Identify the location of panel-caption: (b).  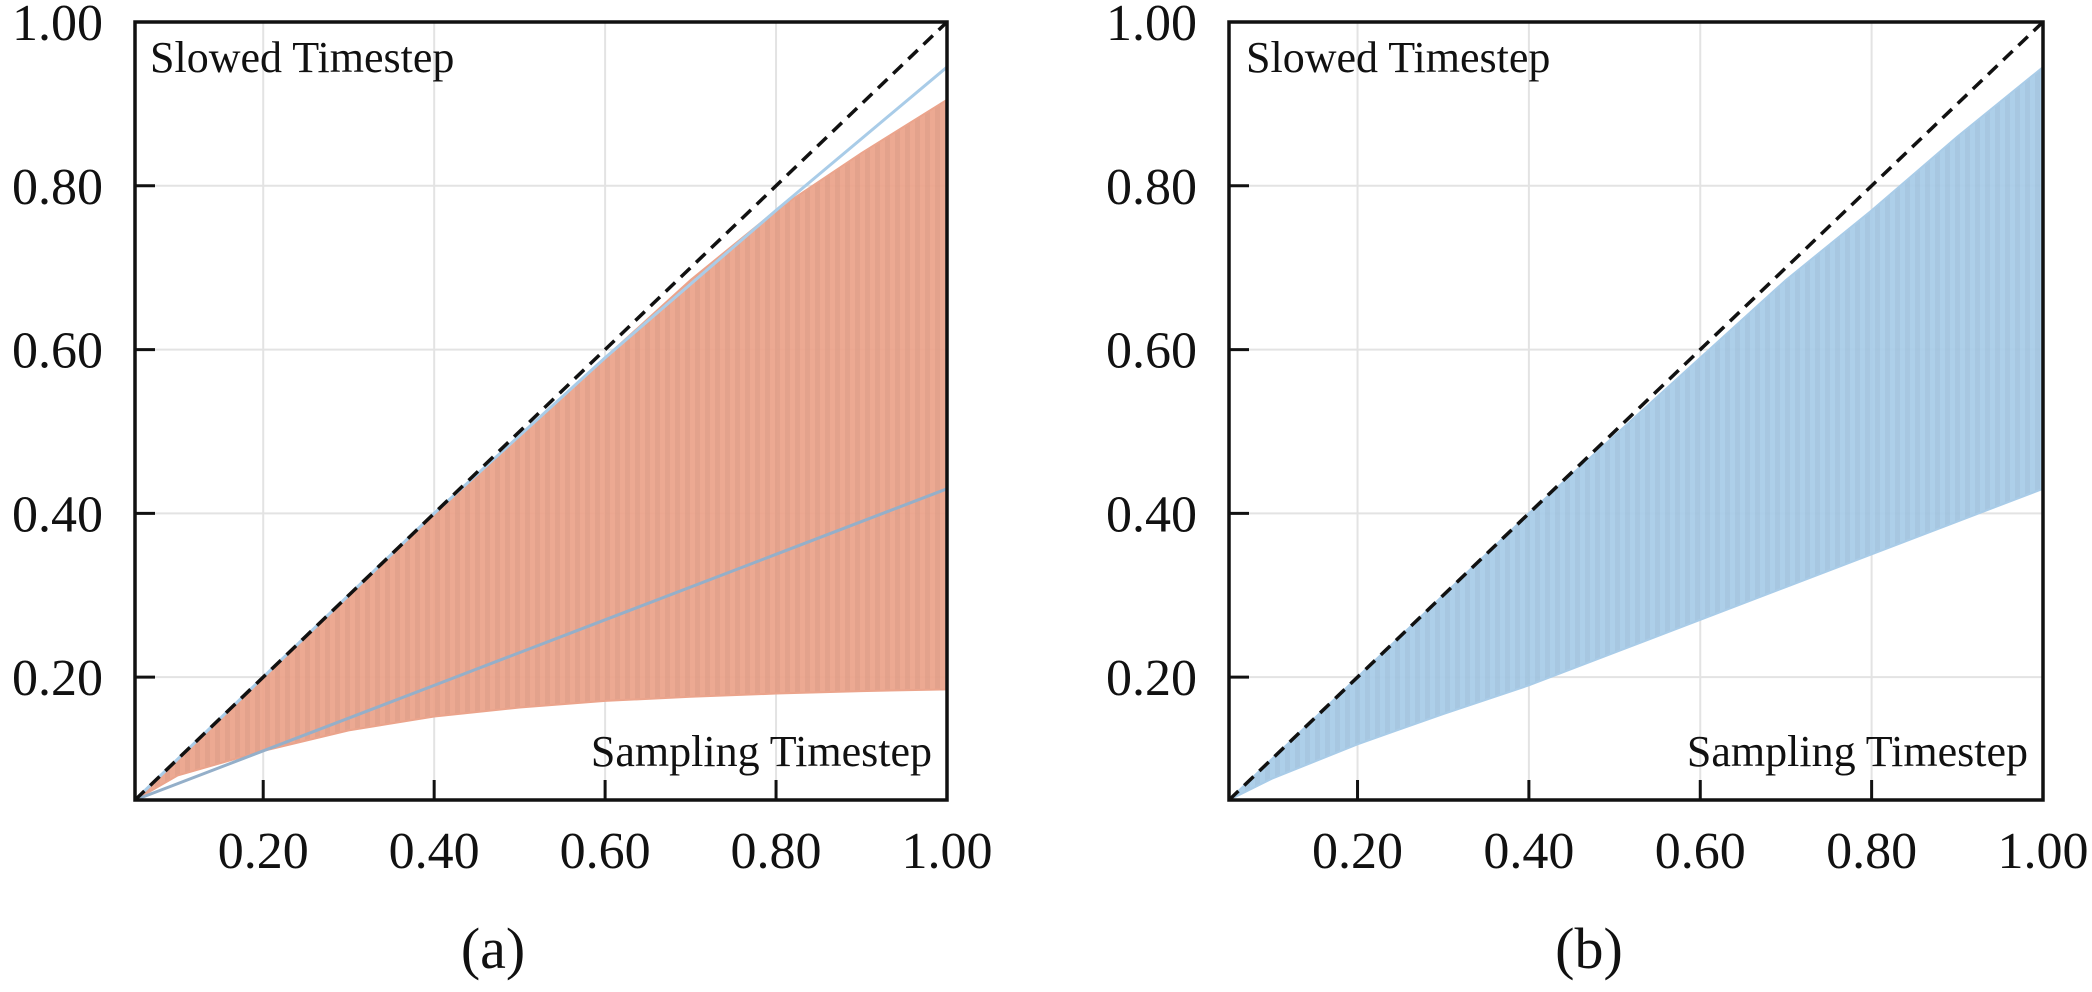
(1589, 948).